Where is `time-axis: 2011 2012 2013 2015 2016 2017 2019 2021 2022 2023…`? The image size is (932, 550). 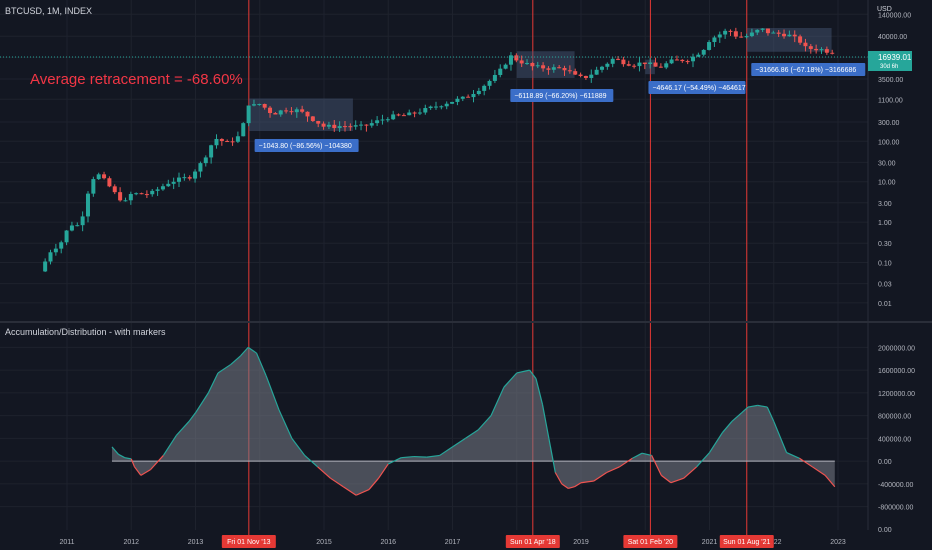
time-axis: 2011 2012 2013 2015 2016 2017 2019 2021 2022 2023… is located at coordinates (452, 541).